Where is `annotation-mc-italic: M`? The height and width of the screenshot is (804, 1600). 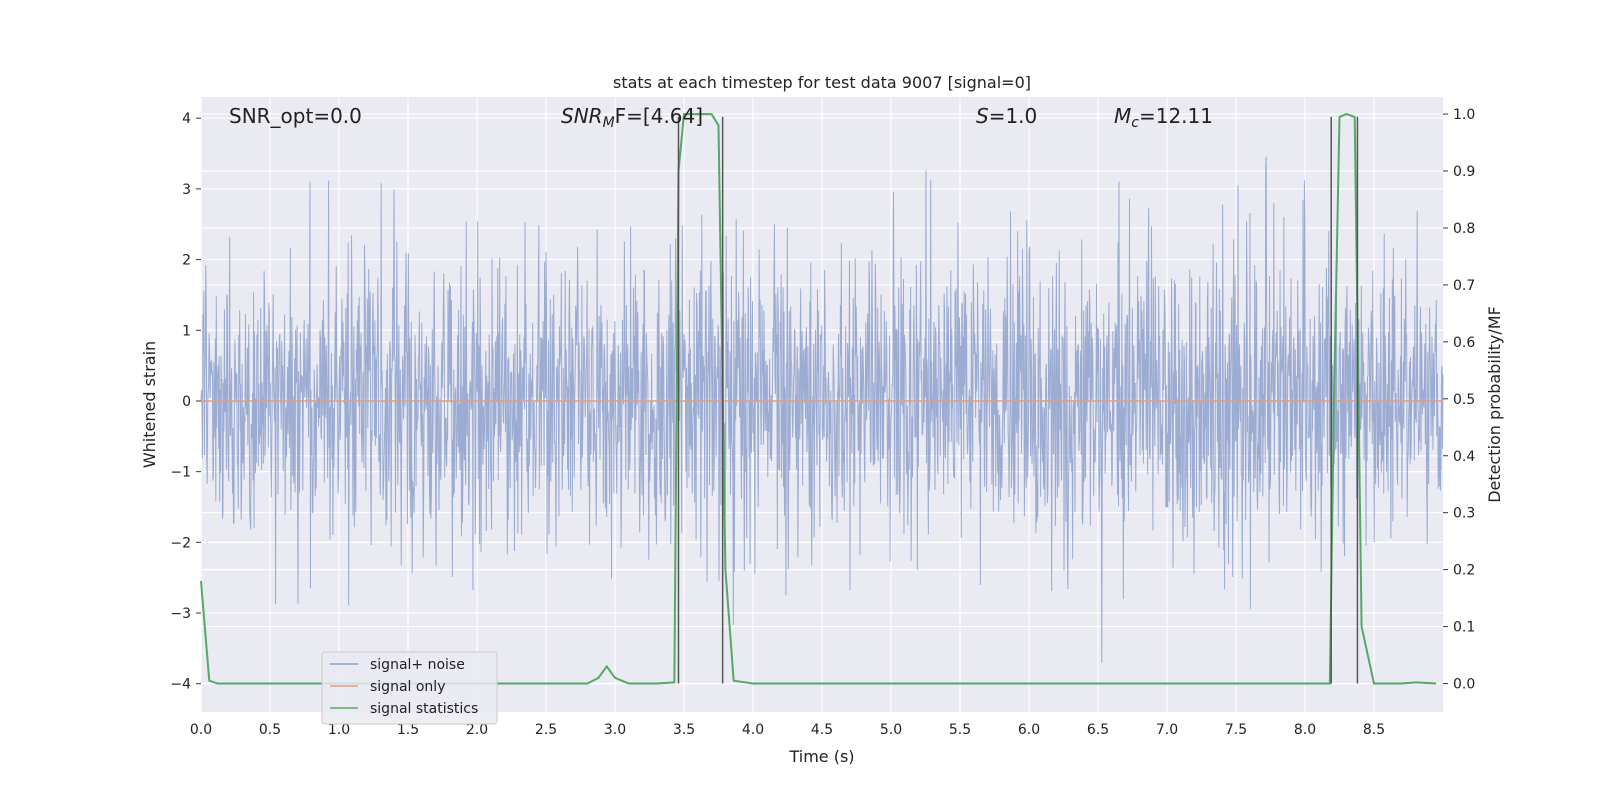 annotation-mc-italic: M is located at coordinates (1122, 116).